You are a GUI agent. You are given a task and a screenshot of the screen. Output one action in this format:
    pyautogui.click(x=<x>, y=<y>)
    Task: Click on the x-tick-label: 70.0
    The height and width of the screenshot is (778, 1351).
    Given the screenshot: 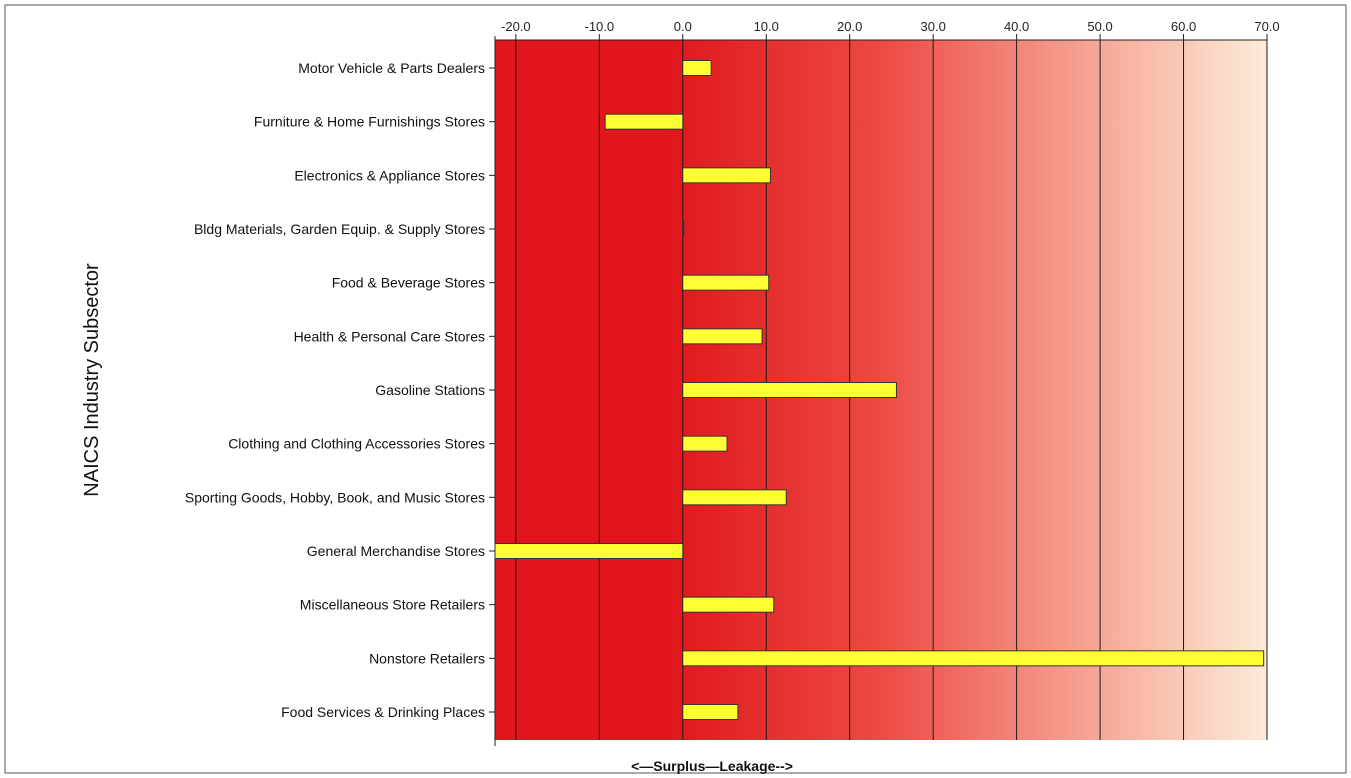 What is the action you would take?
    pyautogui.click(x=1266, y=26)
    